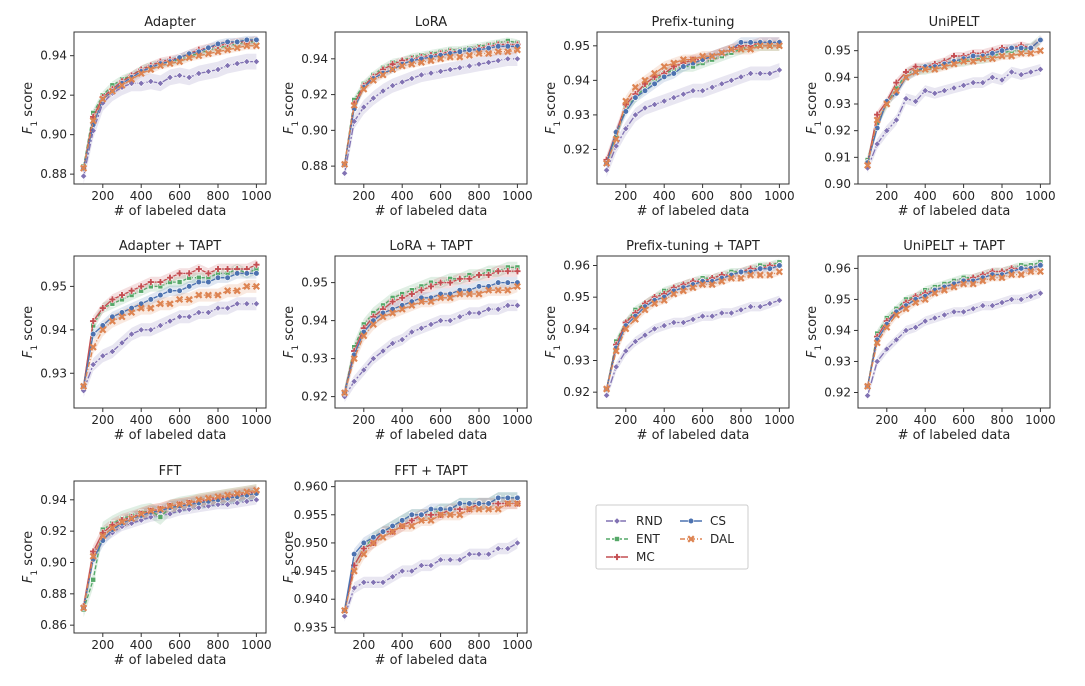  I want to click on legend-label: MC, so click(645, 557).